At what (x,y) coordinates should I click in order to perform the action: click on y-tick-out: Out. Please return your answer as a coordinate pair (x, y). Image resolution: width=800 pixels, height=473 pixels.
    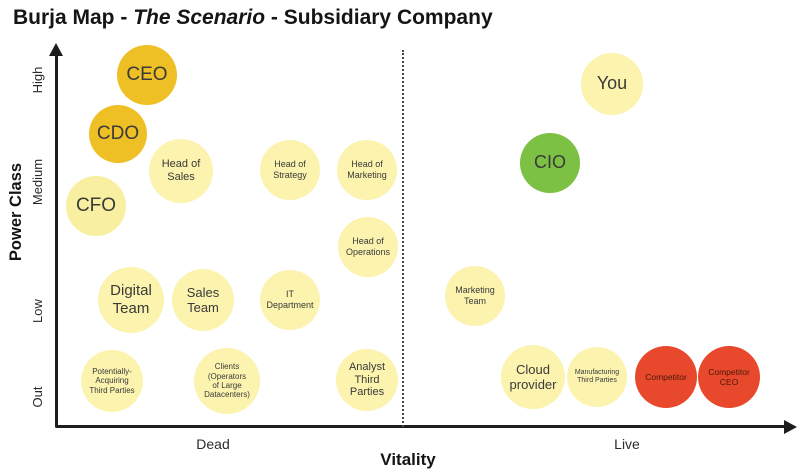
    Looking at the image, I should click on (37, 397).